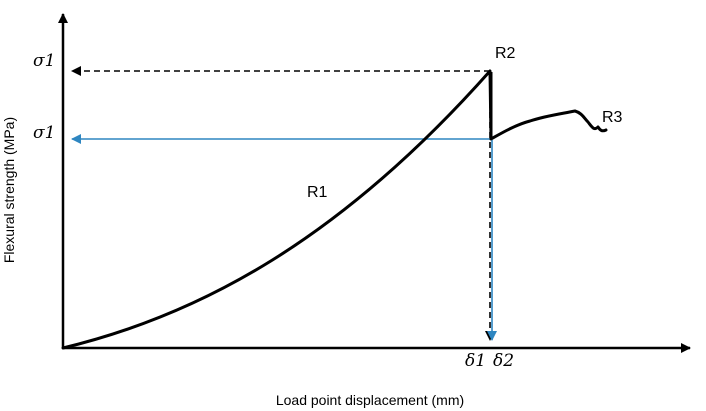 Image resolution: width=706 pixels, height=411 pixels. Describe the element at coordinates (505, 53) in the screenshot. I see `region-r2-label: R2` at that location.